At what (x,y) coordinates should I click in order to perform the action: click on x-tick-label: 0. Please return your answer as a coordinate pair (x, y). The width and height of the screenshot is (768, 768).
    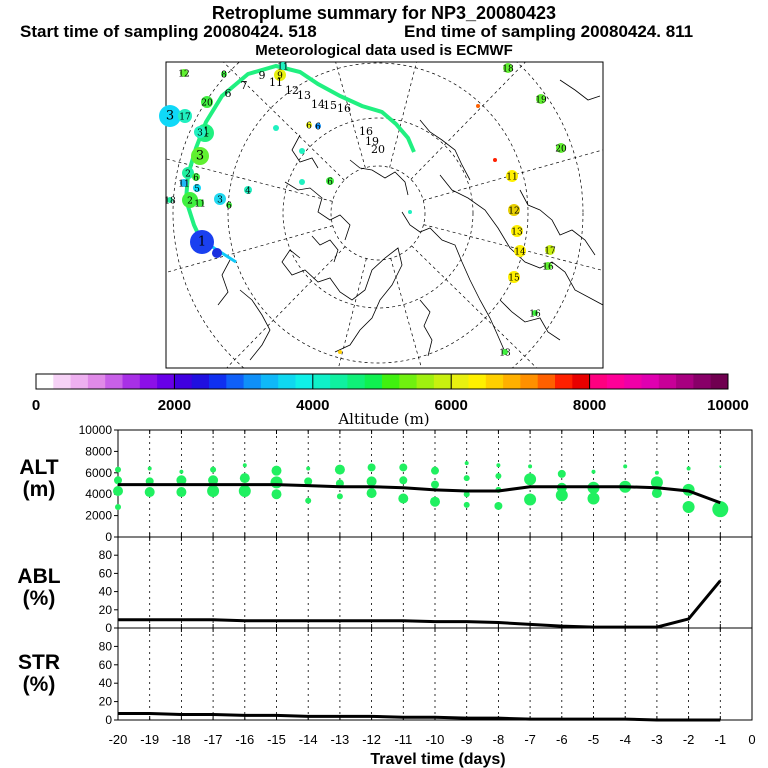
    Looking at the image, I should click on (751, 739).